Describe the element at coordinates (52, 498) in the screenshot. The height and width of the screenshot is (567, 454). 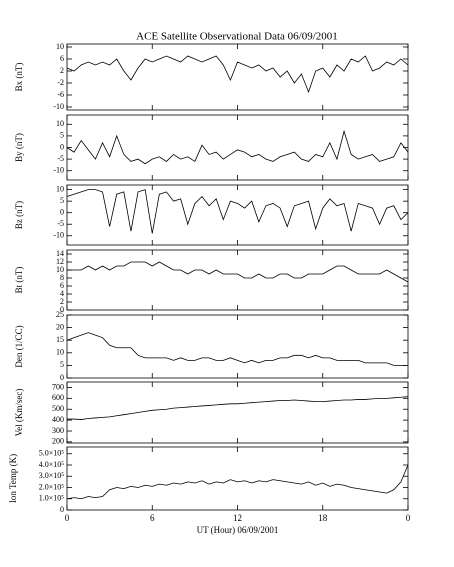
I see `y-tick-label: 1.0×10⁵` at that location.